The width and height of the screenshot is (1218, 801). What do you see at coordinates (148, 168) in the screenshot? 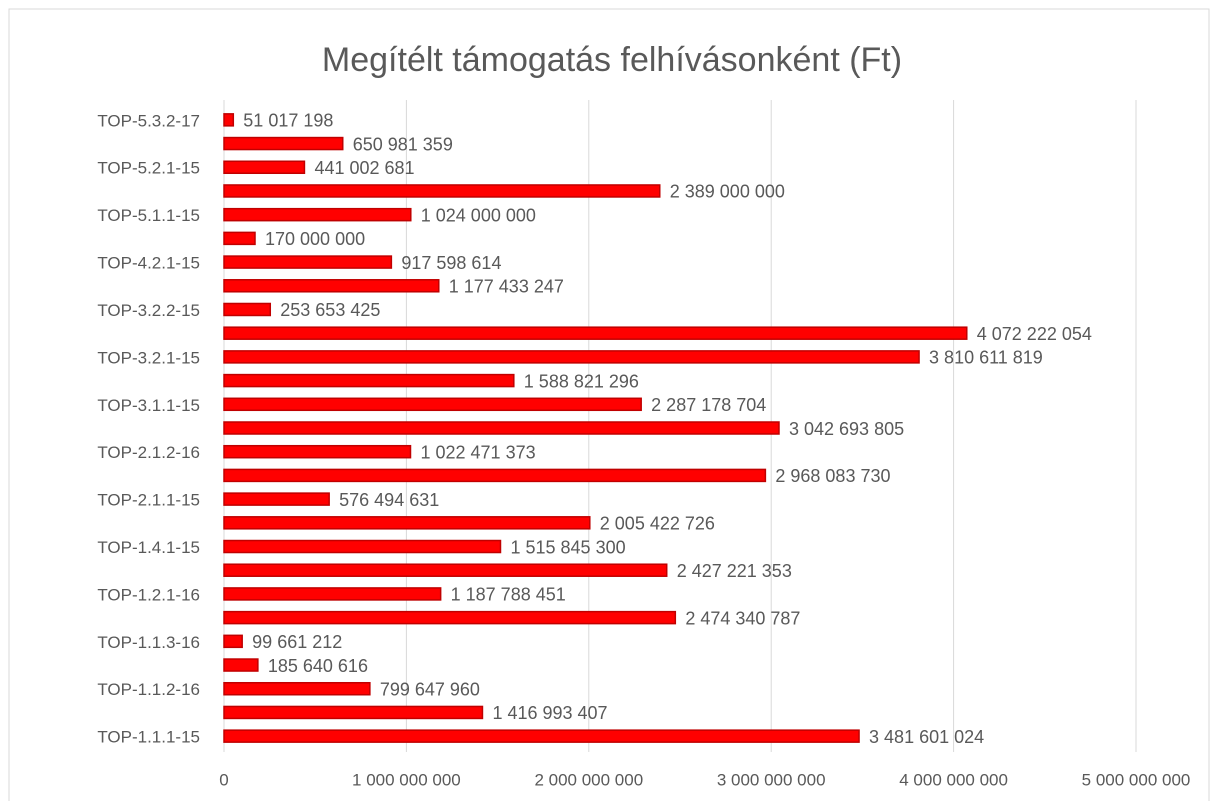
I see `y-tick-label: TOP-5.2.1-15` at bounding box center [148, 168].